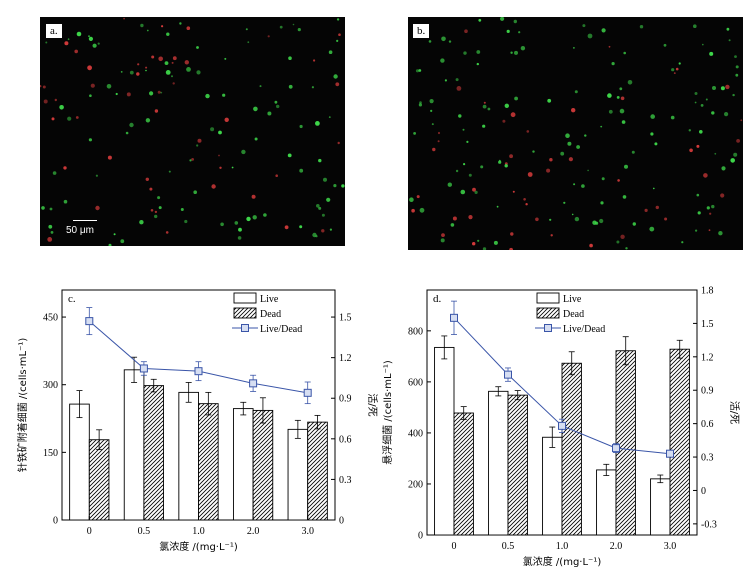 The image size is (751, 572). What do you see at coordinates (616, 546) in the screenshot?
I see `x-tick-label: 2.0` at bounding box center [616, 546].